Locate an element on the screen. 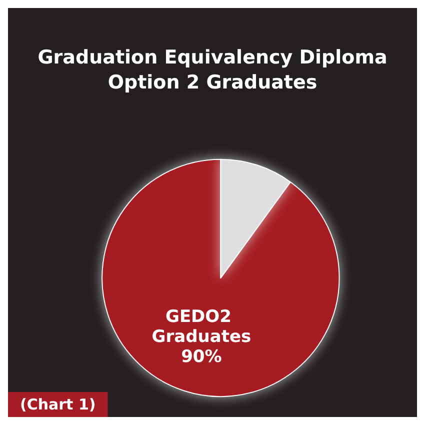 This screenshot has width=425, height=425. chart-title: Graduation Equivalency Diploma Option 2 Graduates is located at coordinates (213, 70).